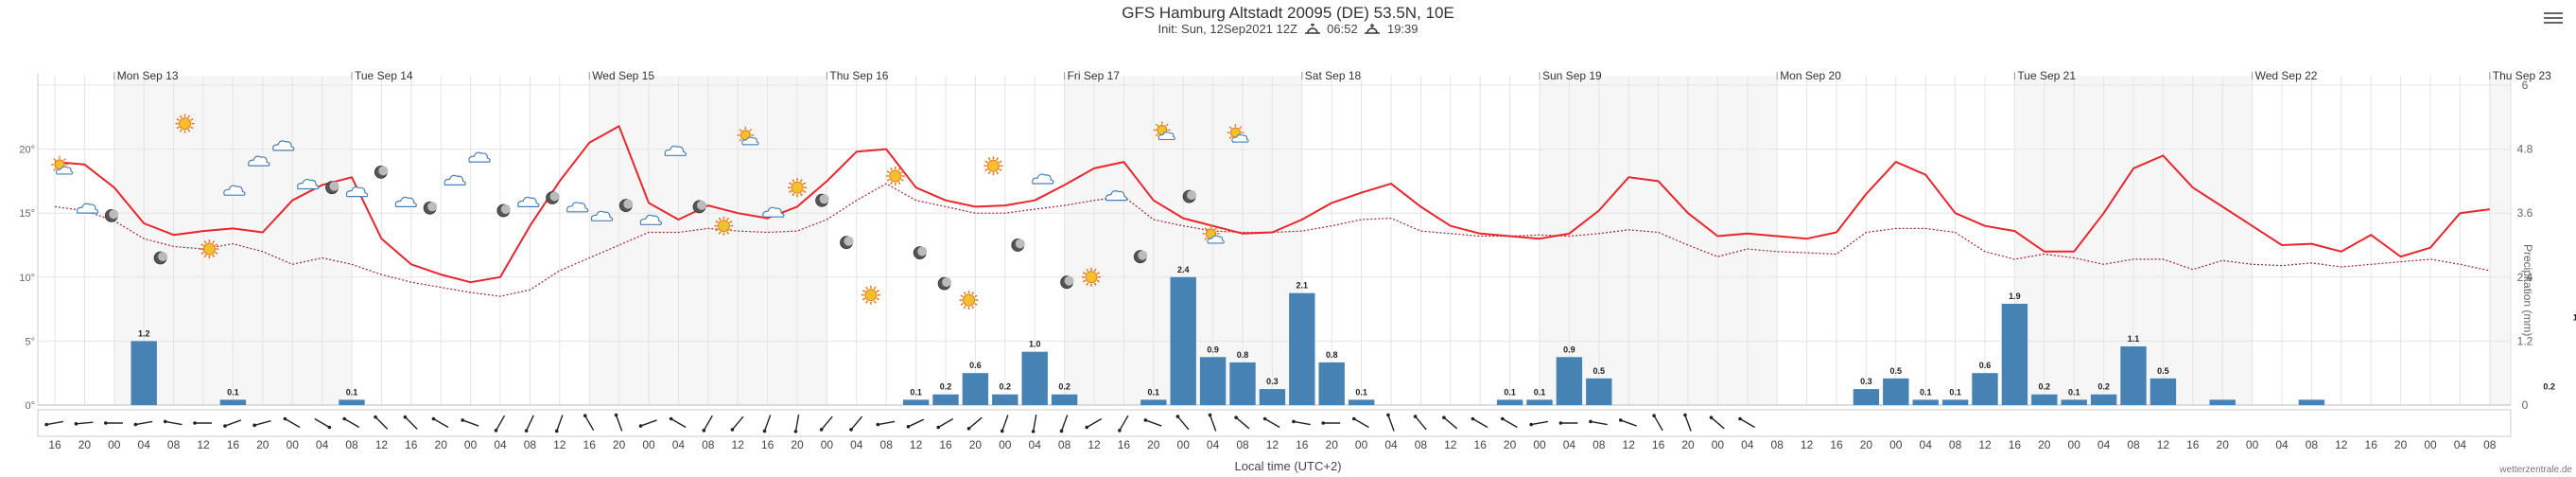 Image resolution: width=2576 pixels, height=477 pixels. I want to click on precip-data-label: 0.8, so click(1332, 355).